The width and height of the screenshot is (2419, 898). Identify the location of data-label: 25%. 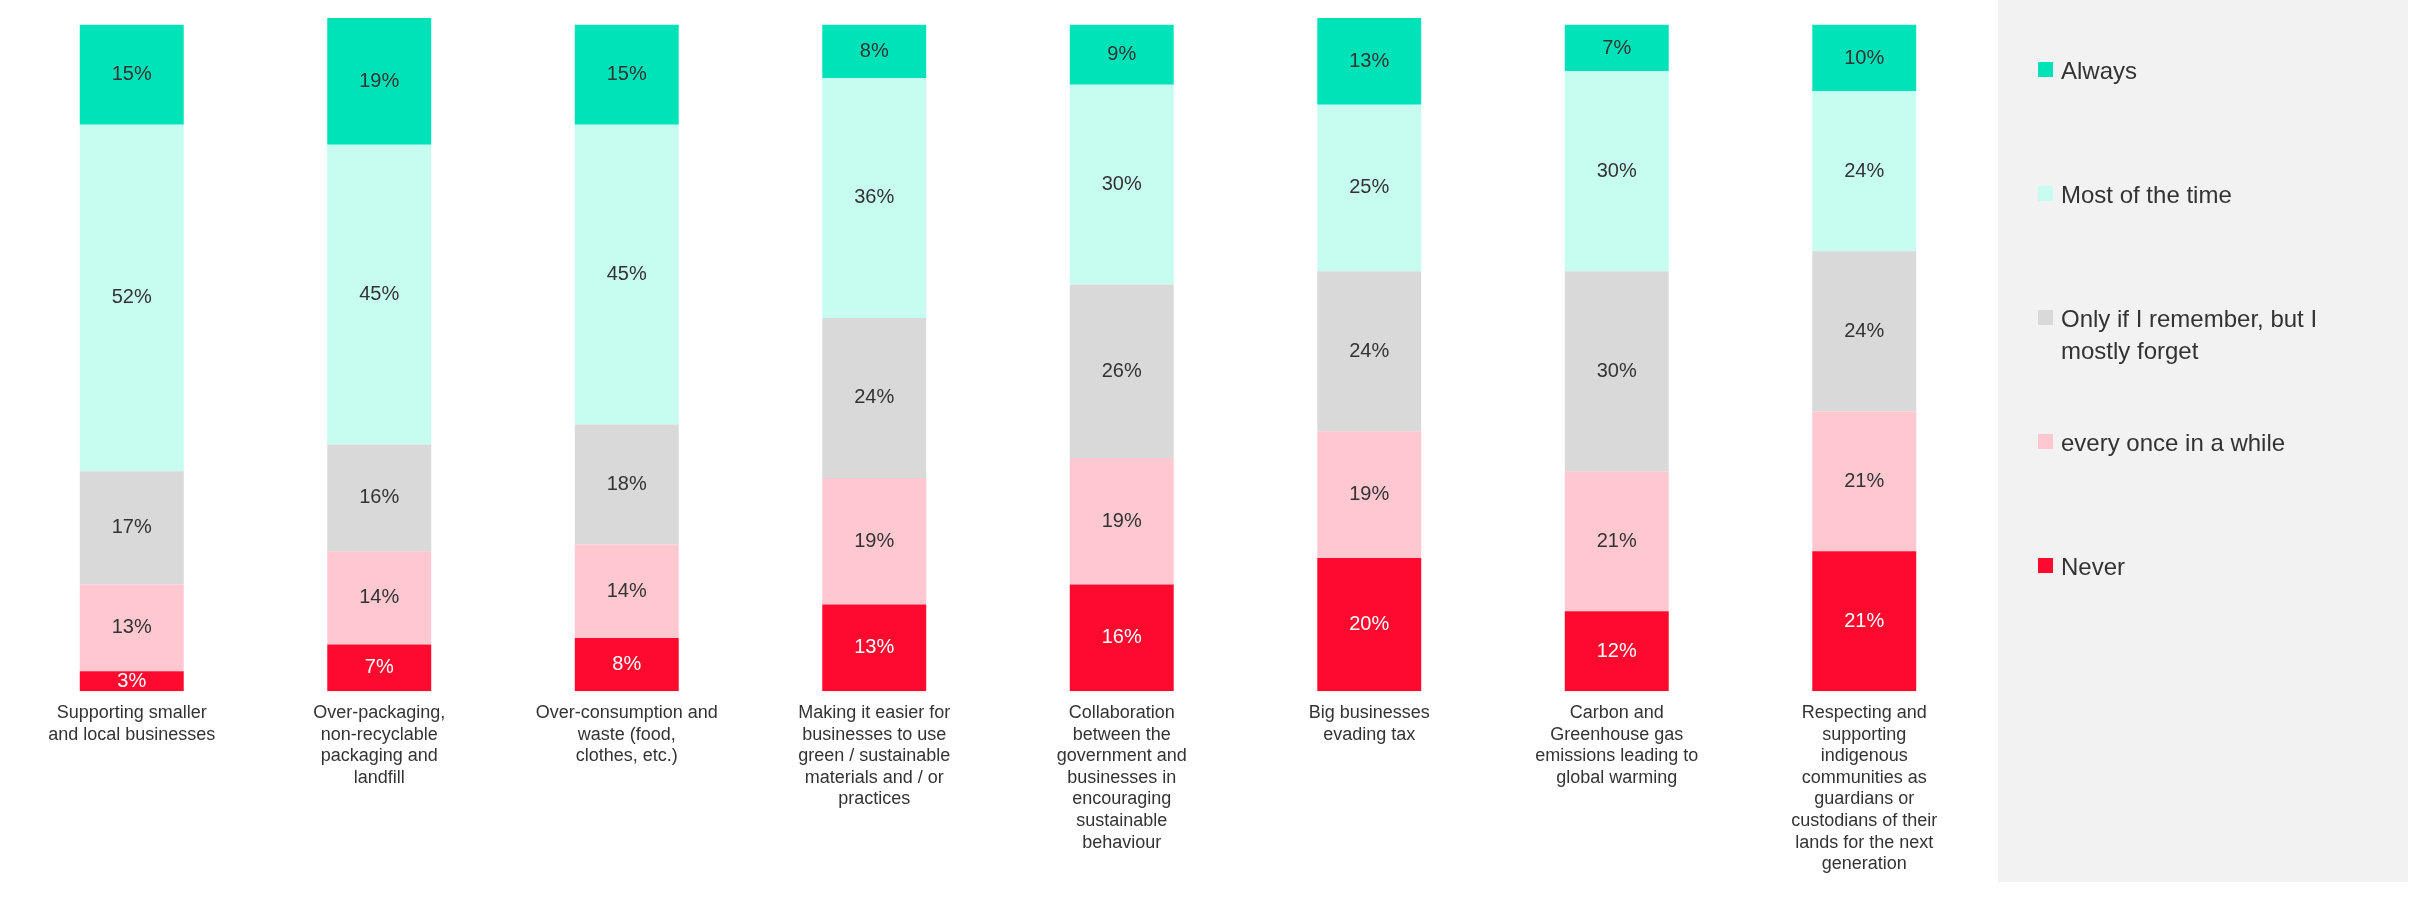
(1369, 186).